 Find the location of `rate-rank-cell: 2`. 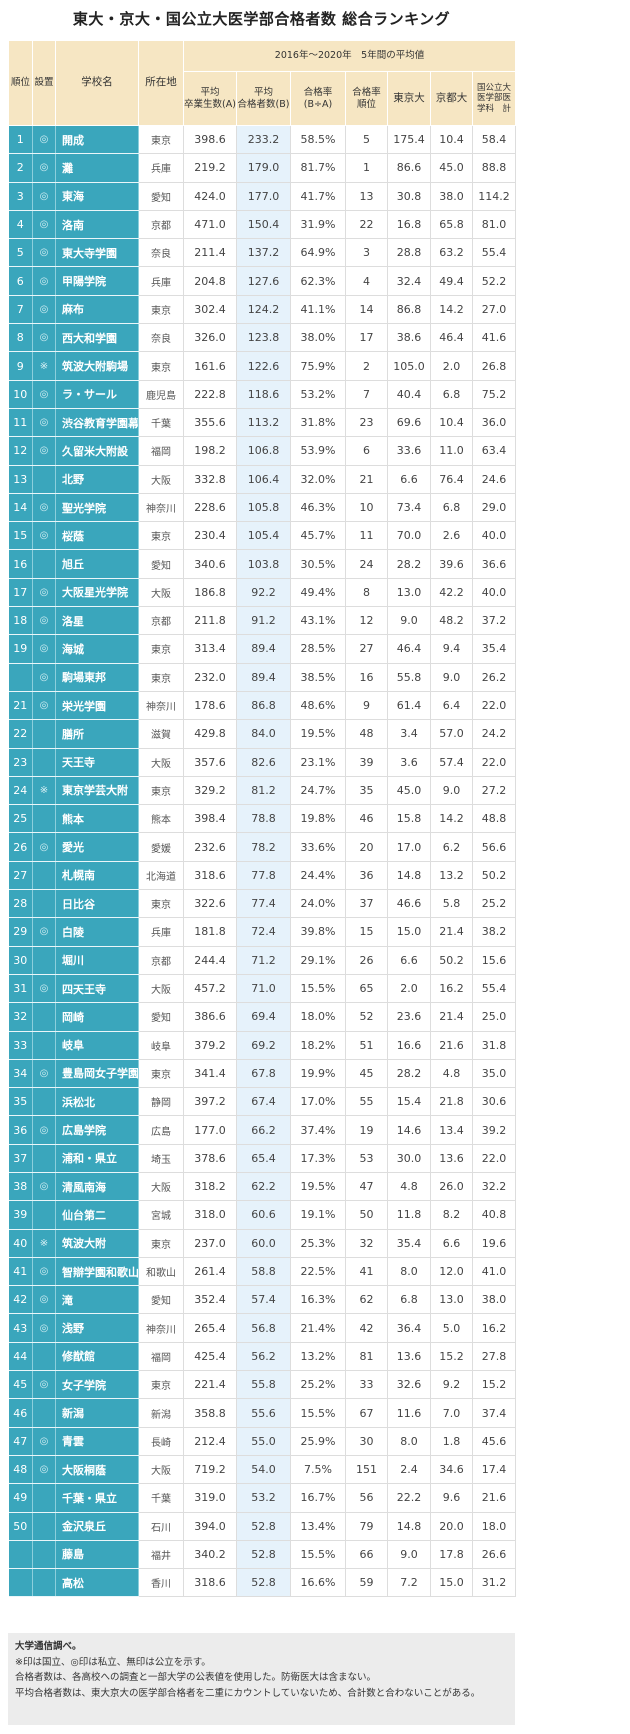

rate-rank-cell: 2 is located at coordinates (366, 366).